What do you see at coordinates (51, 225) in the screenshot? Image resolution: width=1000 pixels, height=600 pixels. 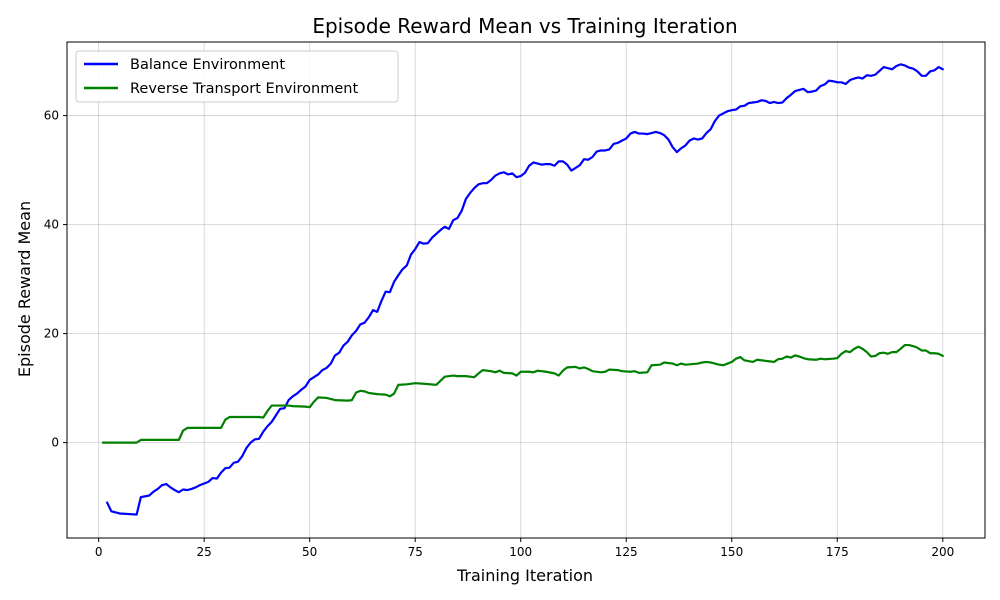 I see `y-tick-label: 40` at bounding box center [51, 225].